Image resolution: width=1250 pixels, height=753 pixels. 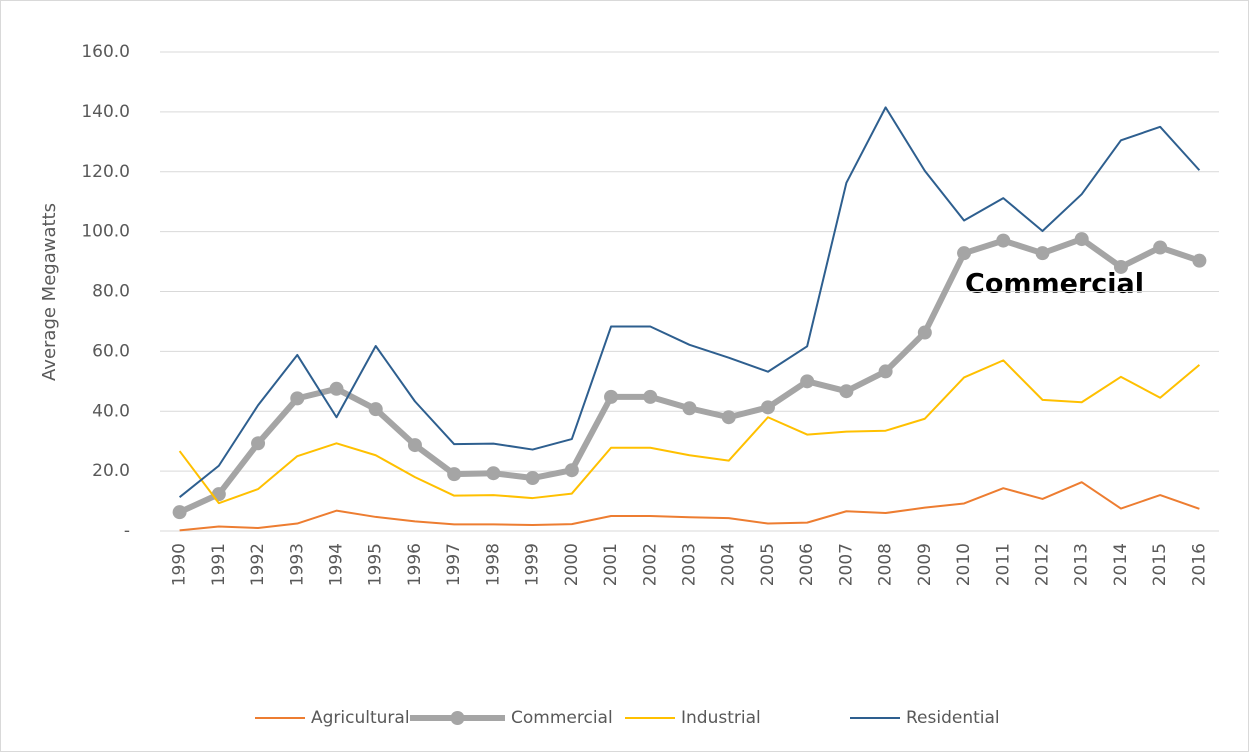 What do you see at coordinates (807, 564) in the screenshot?
I see `x-tick-label: 2006` at bounding box center [807, 564].